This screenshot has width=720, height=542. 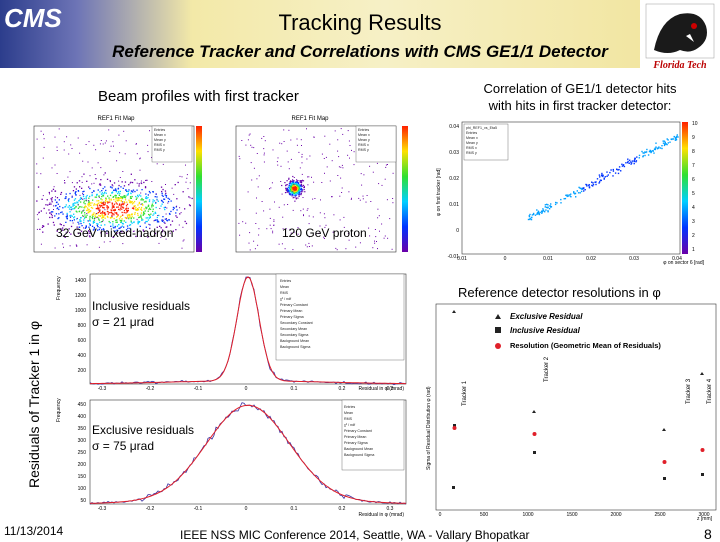 I want to click on resolution-xlabel: z [mm], so click(x=705, y=519).